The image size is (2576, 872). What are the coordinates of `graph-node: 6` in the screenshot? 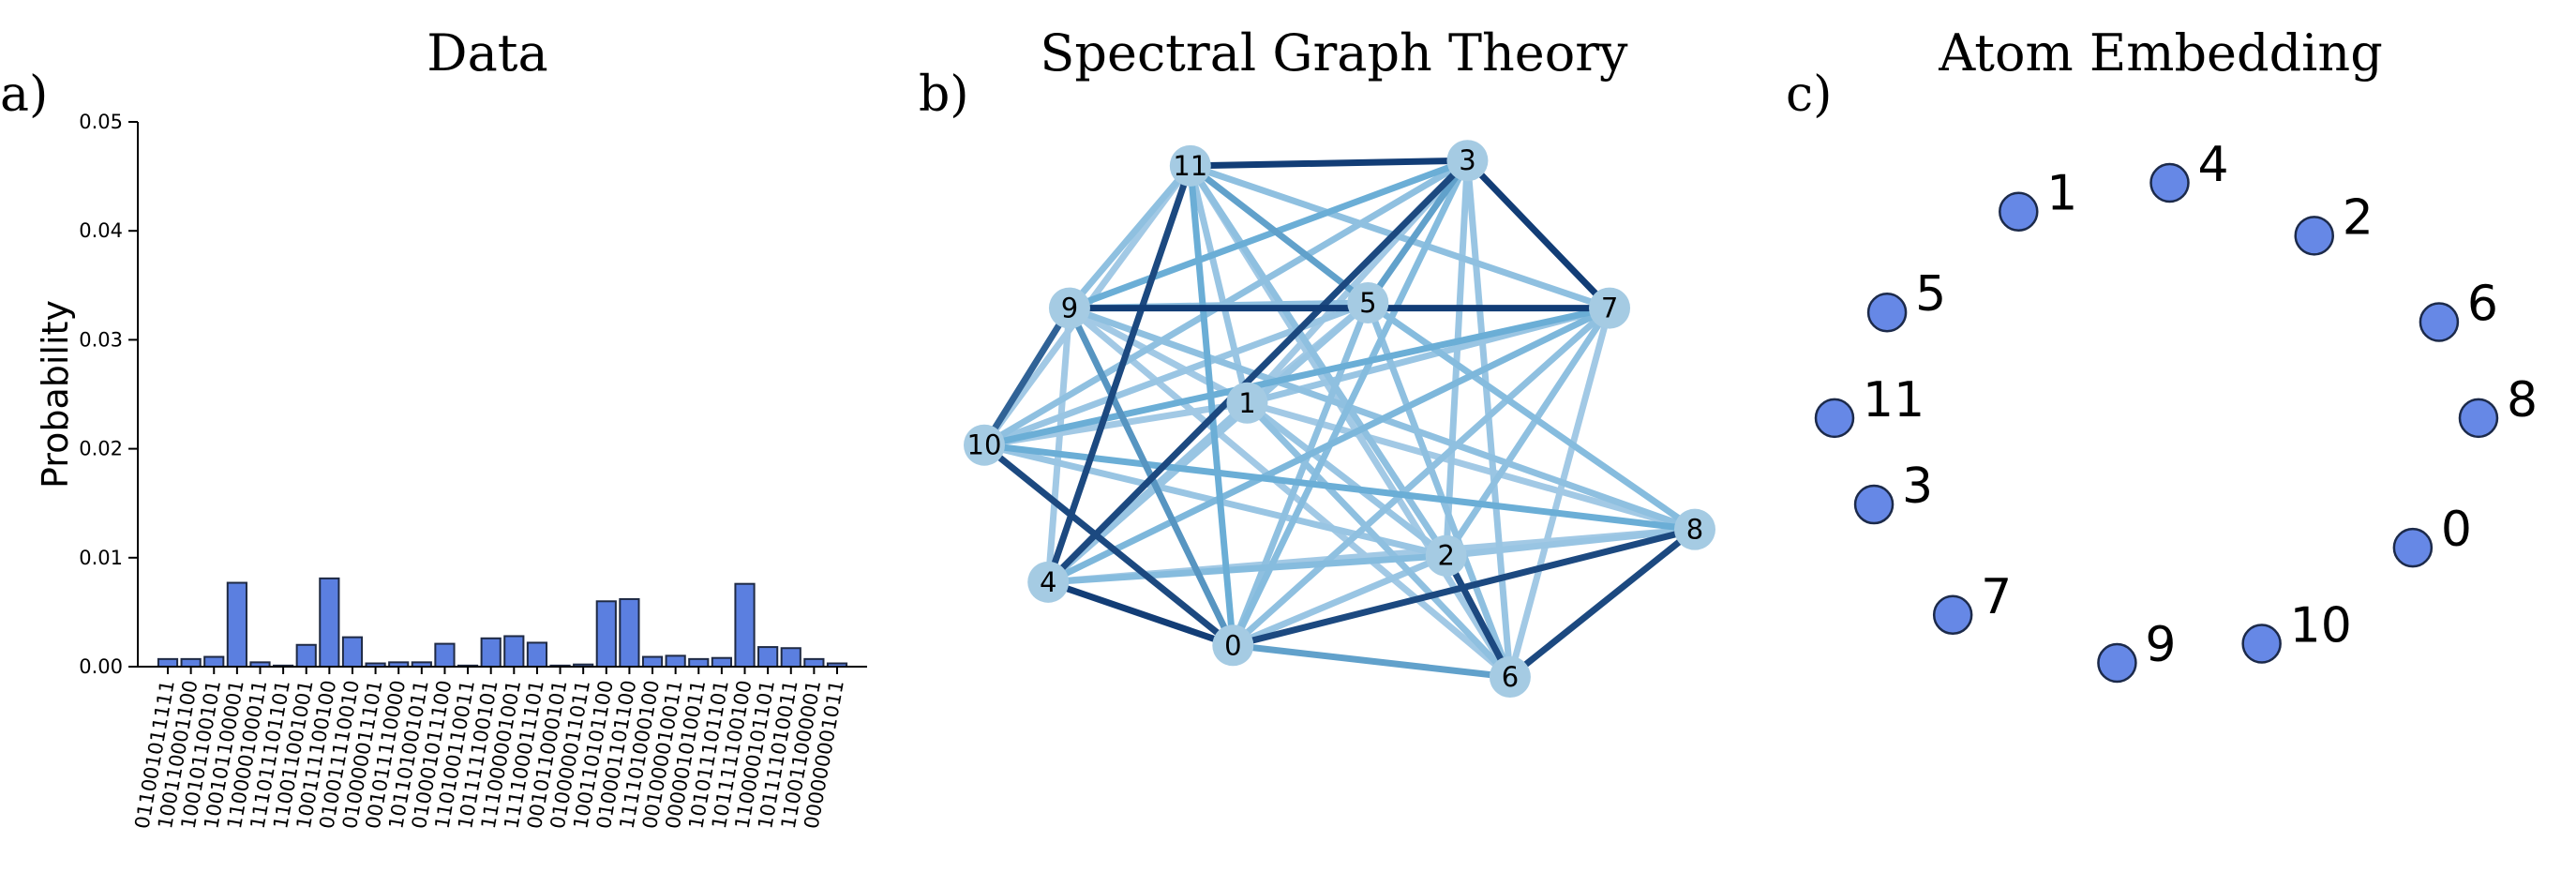 It's located at (1510, 677).